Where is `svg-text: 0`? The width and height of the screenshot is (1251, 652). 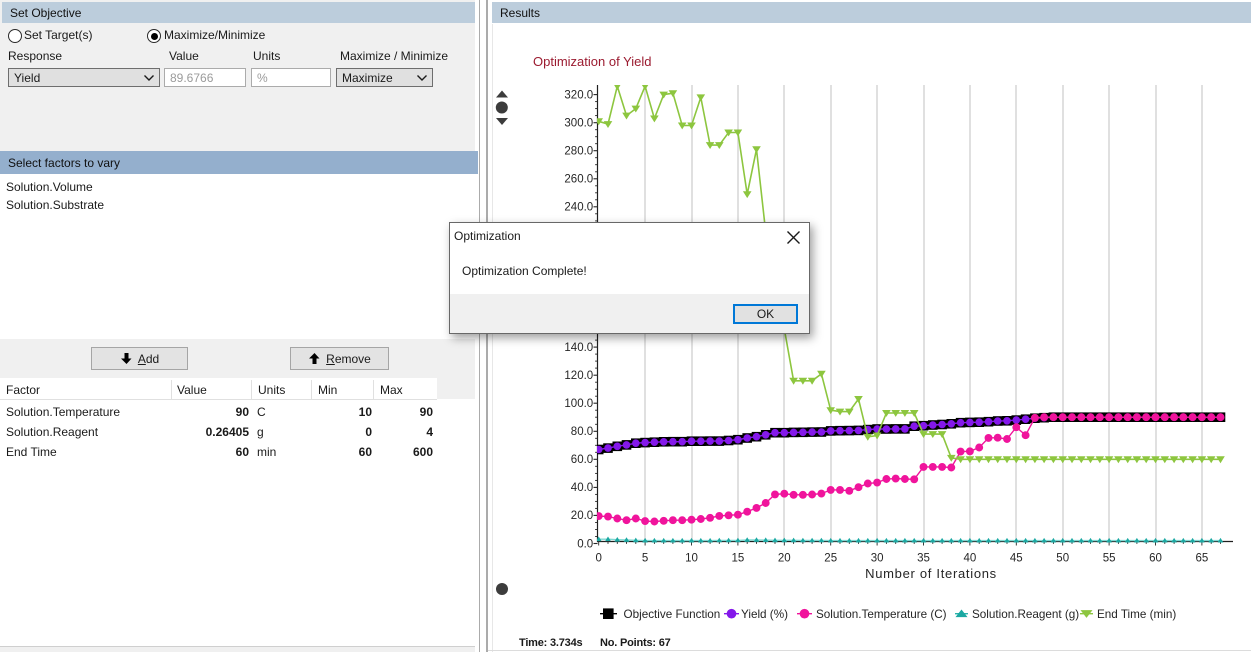
svg-text: 0 is located at coordinates (598, 559).